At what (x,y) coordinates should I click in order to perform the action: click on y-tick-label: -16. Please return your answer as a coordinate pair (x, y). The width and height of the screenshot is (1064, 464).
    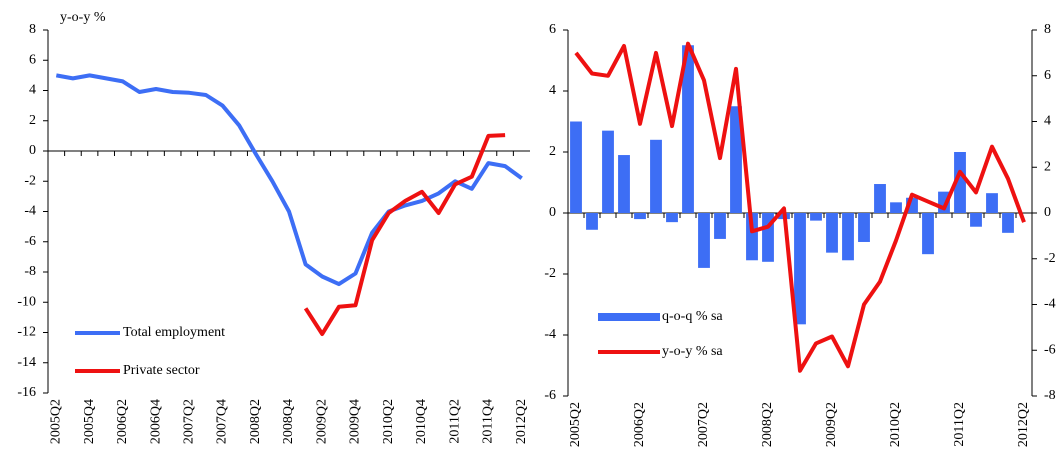
    Looking at the image, I should click on (26, 392).